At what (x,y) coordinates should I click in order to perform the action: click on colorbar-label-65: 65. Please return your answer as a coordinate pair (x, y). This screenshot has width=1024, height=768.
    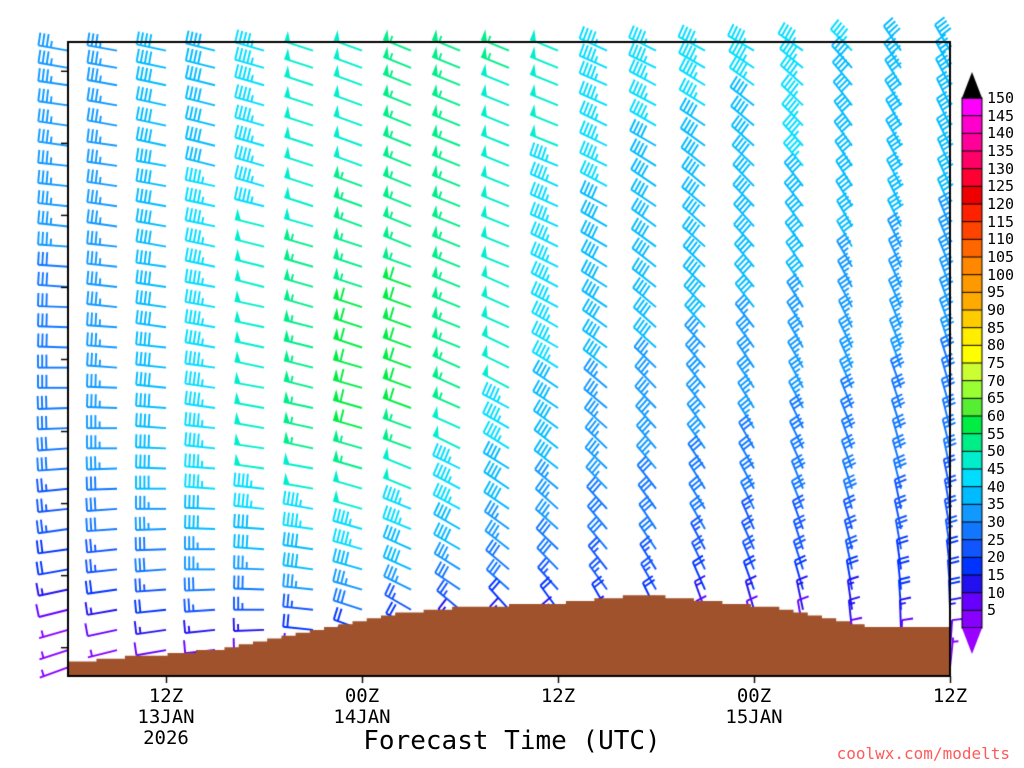
    Looking at the image, I should click on (996, 398).